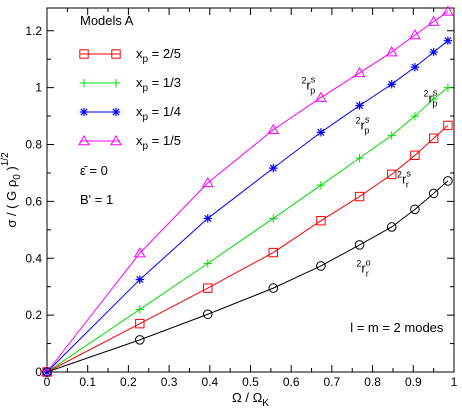 The width and height of the screenshot is (462, 409). I want to click on y-axis-label: σ / ( G ρ0 )1/2, so click(11, 190).